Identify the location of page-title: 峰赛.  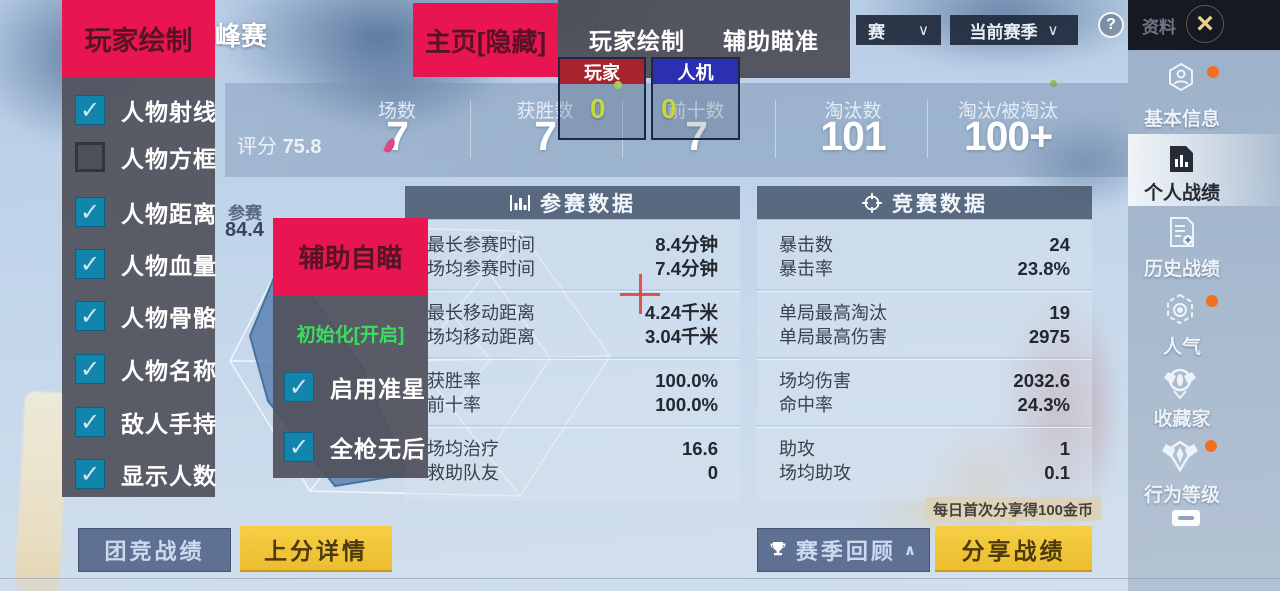
(241, 36).